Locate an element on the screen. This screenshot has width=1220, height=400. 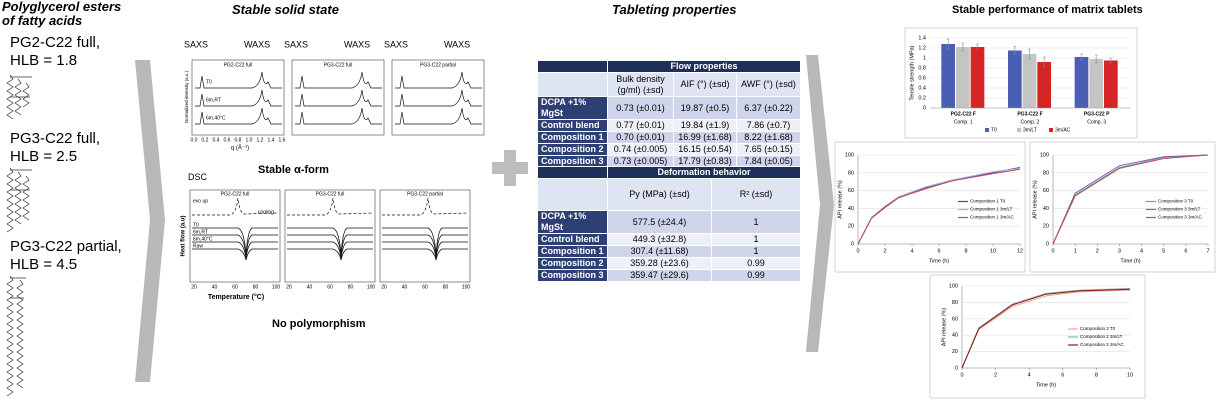
table-row: Composition 1 307.4 (±11.68) 1 is located at coordinates (669, 251).